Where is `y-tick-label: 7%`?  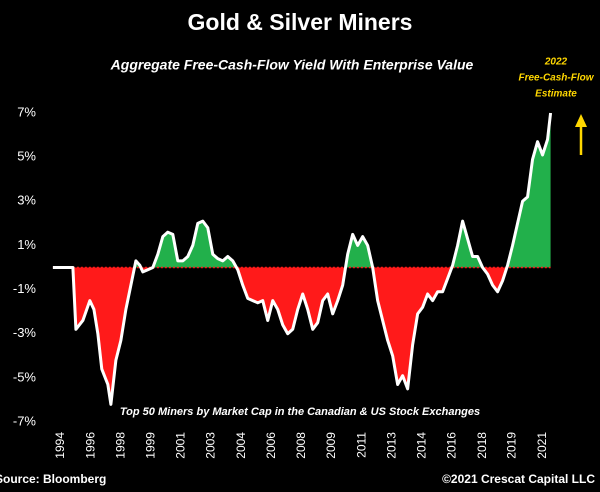
y-tick-label: 7% is located at coordinates (26, 111).